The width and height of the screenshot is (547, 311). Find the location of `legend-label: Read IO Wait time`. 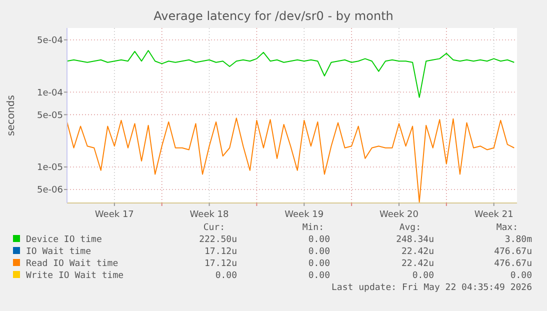

legend-label: Read IO Wait time is located at coordinates (72, 264).